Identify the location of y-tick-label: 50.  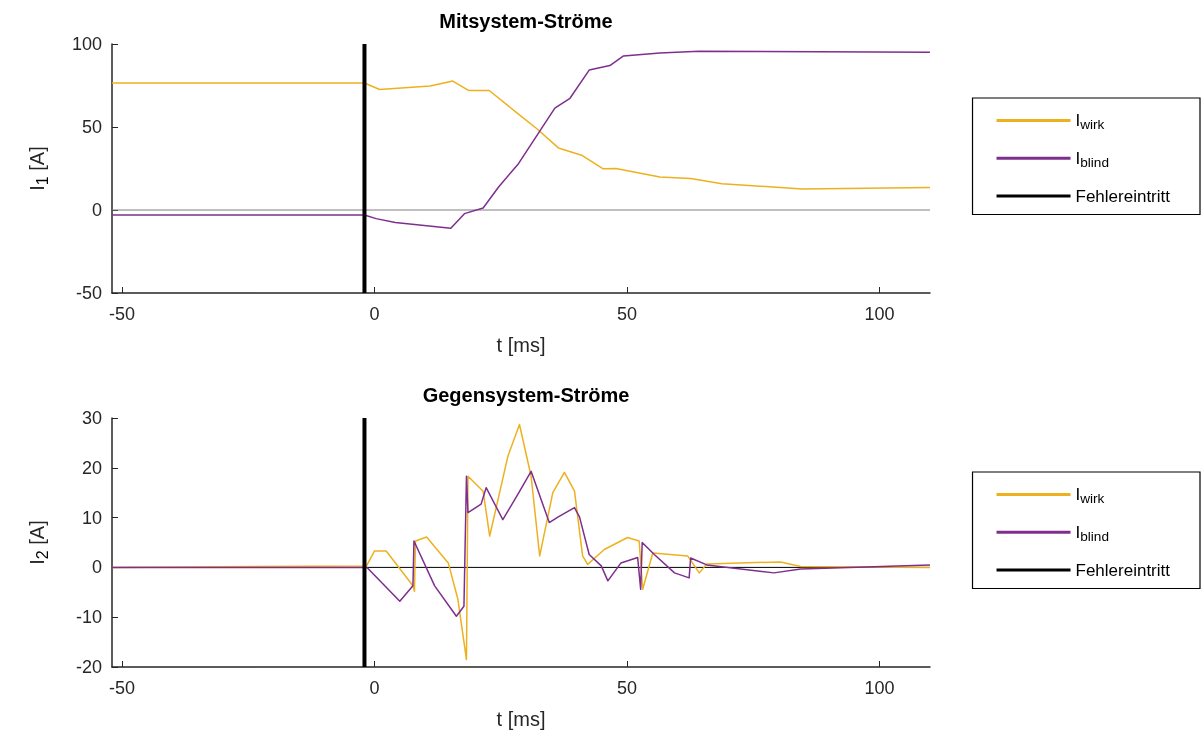
(91, 127).